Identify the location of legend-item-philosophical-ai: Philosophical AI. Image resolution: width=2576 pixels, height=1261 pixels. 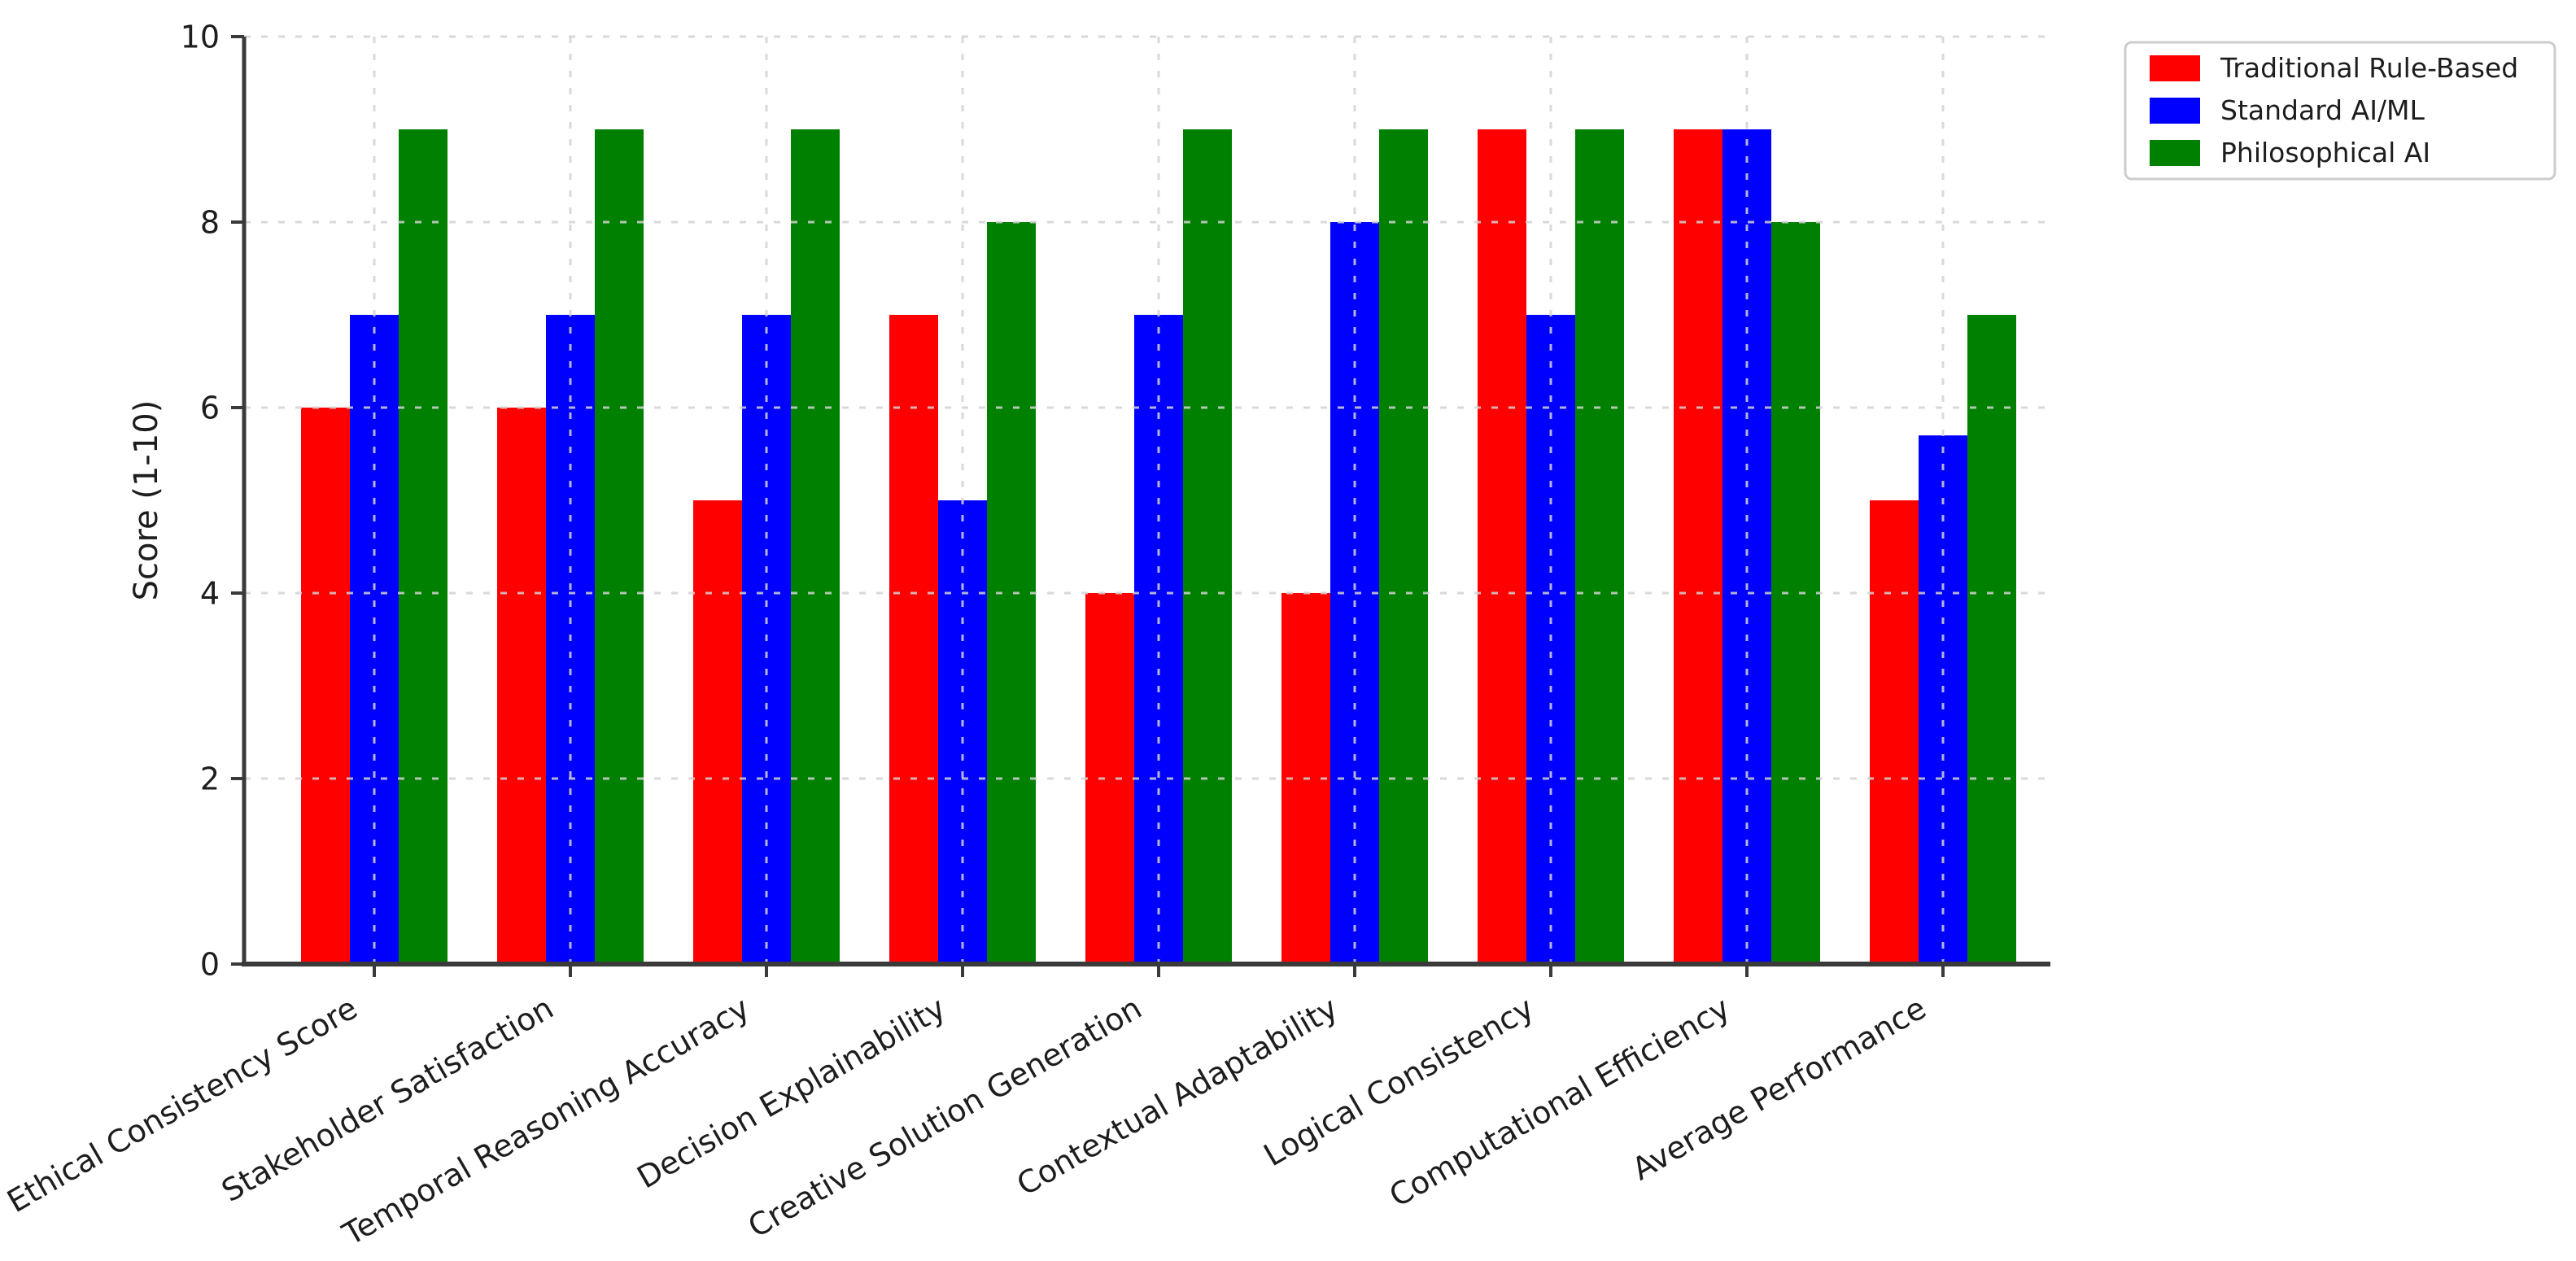
(2290, 152).